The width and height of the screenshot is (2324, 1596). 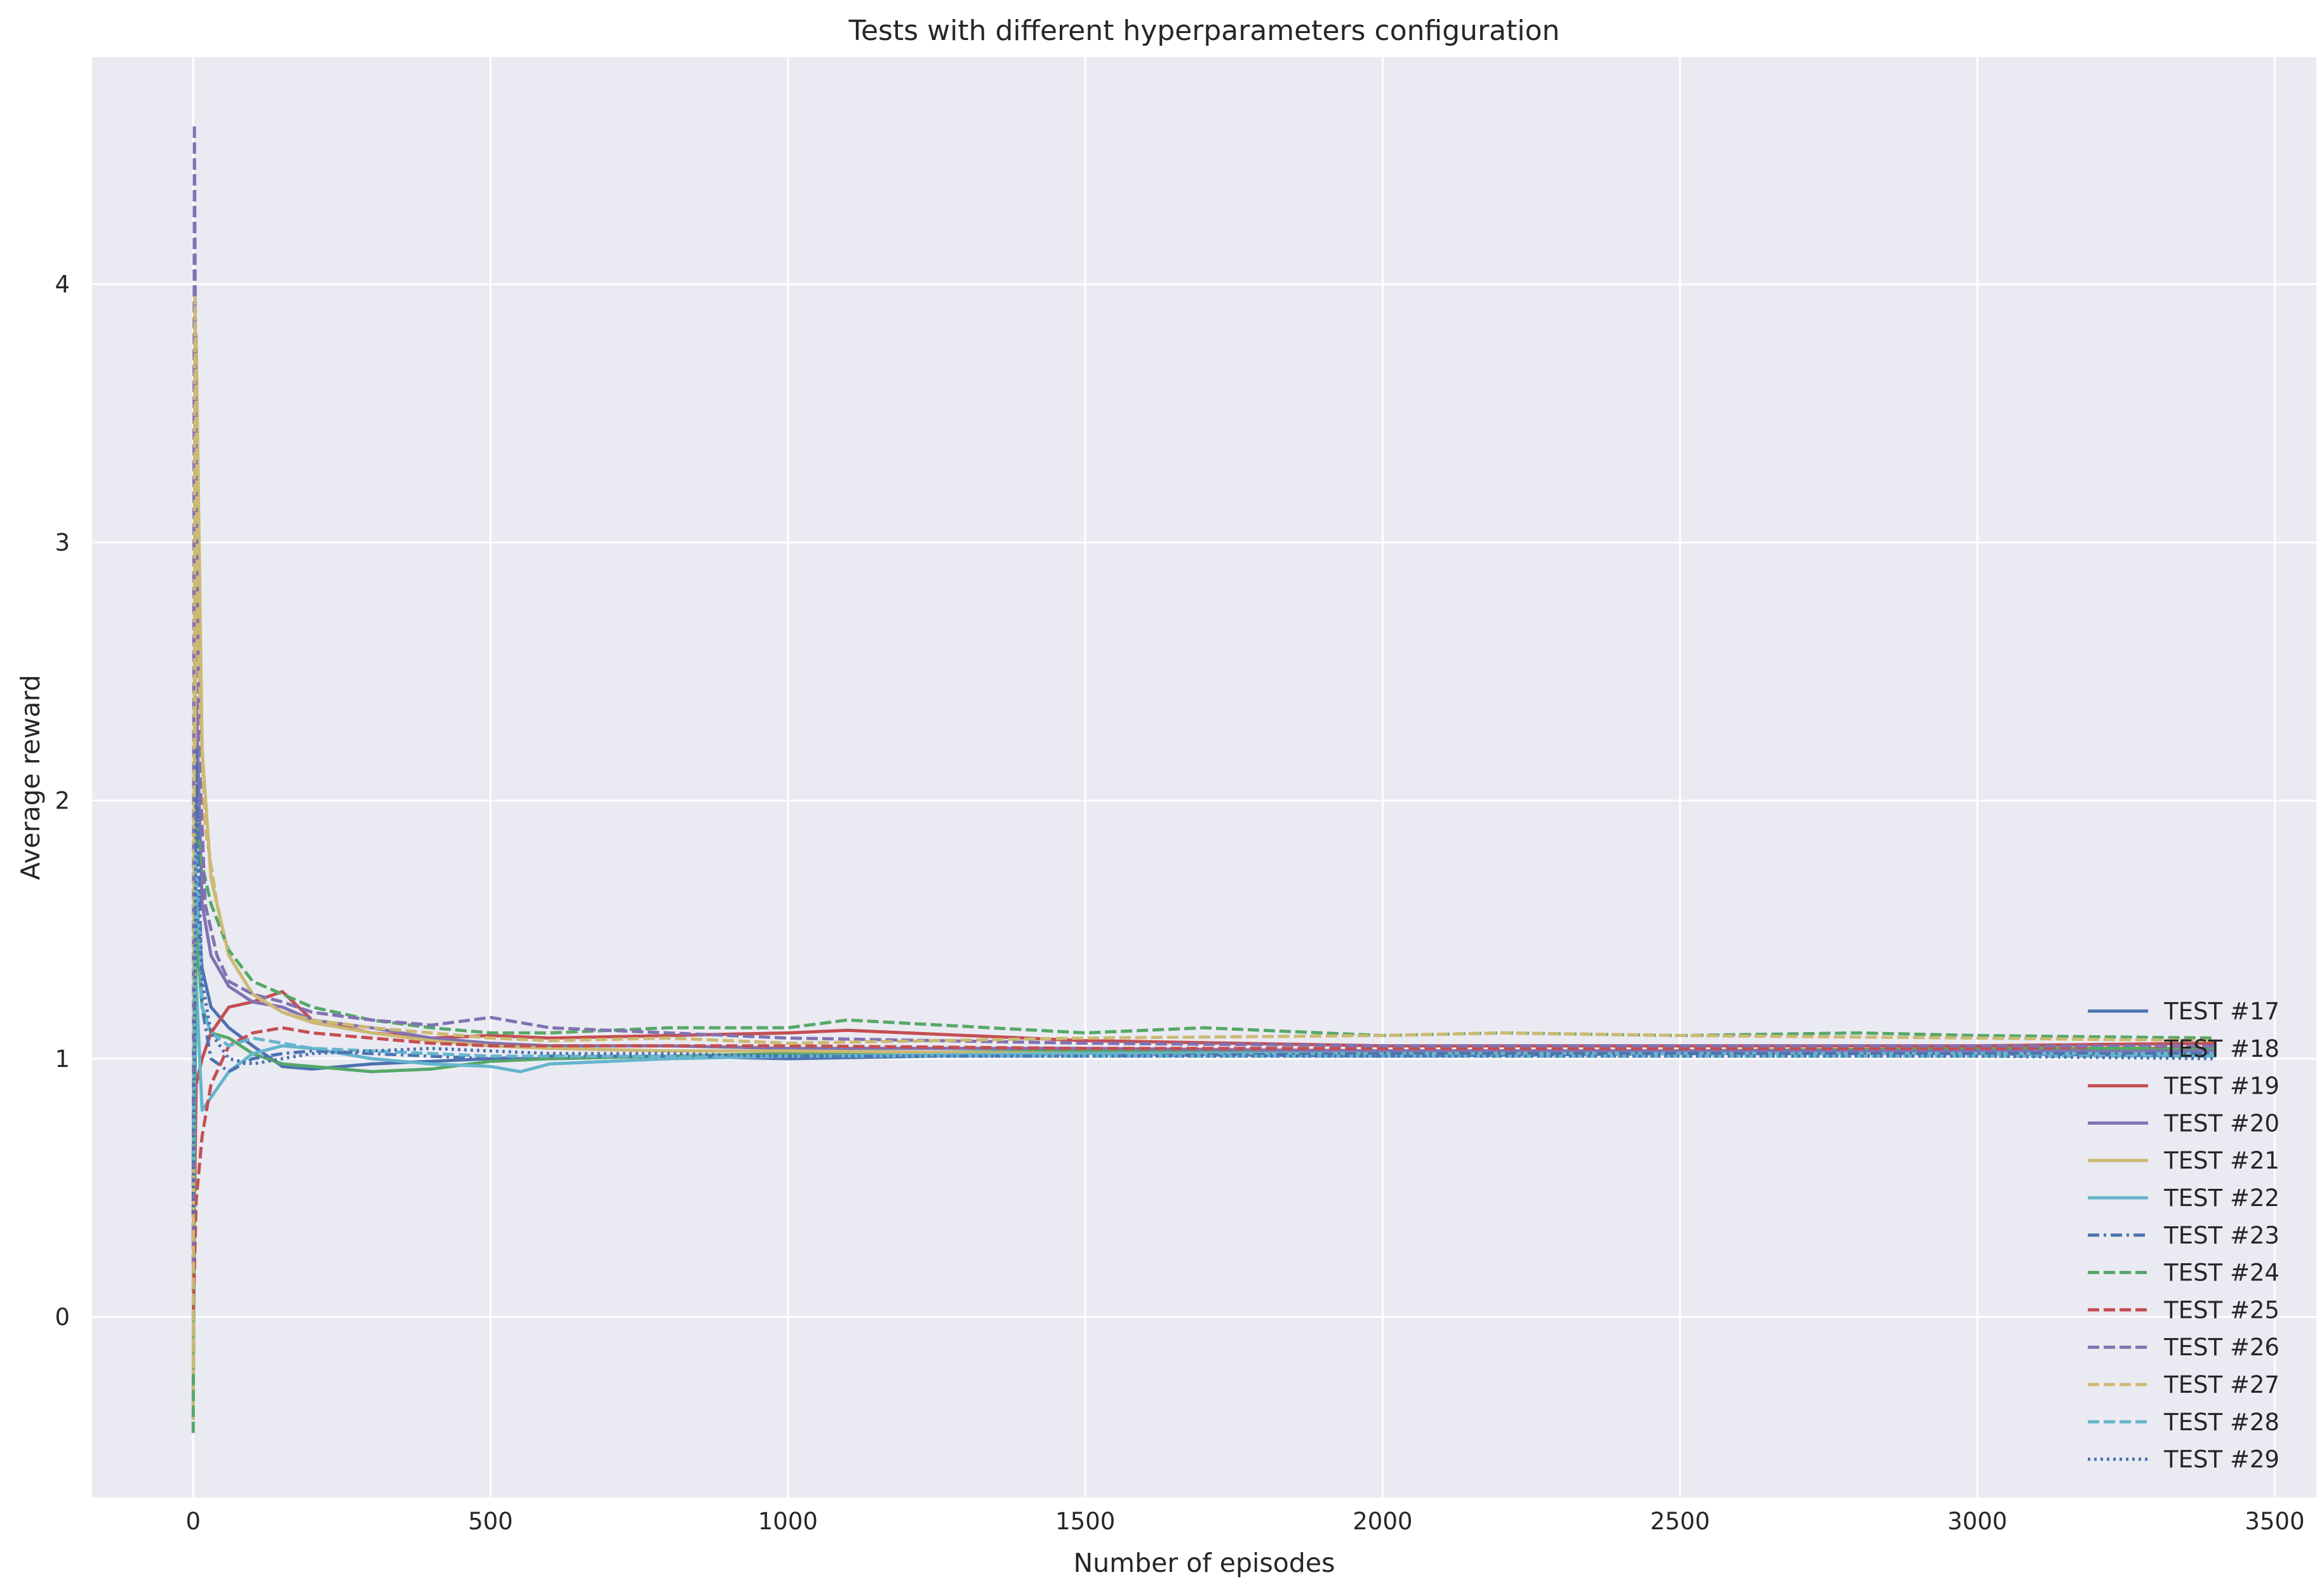 I want to click on x-tick-label: 2500, so click(x=1680, y=1521).